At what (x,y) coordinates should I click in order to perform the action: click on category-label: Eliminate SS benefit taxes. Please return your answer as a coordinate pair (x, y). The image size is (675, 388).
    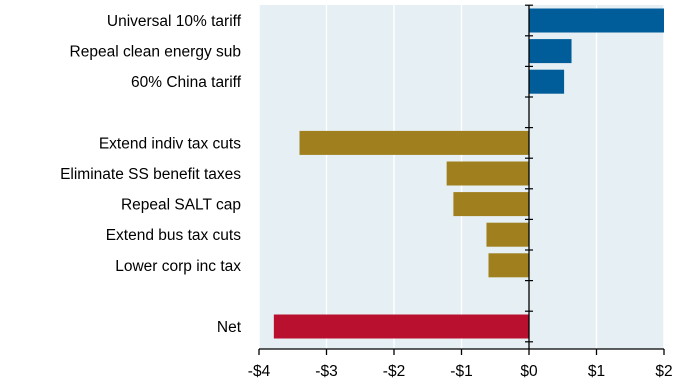
    Looking at the image, I should click on (150, 174).